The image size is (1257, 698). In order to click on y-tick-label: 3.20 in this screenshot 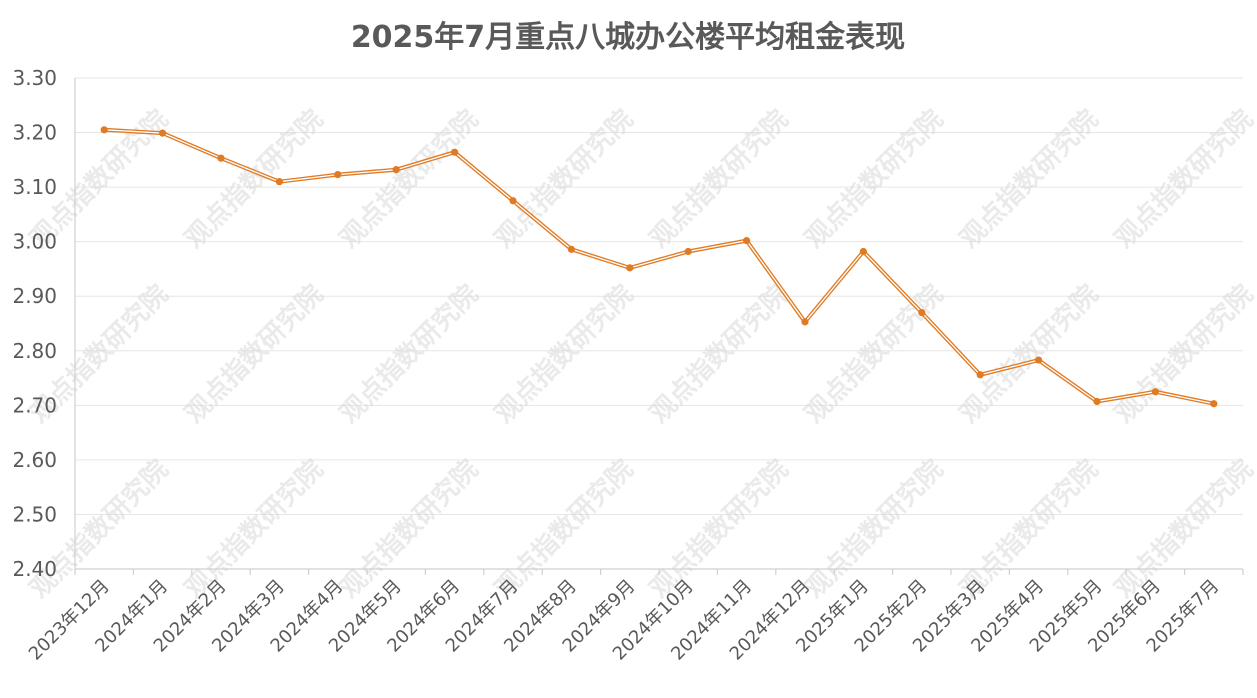, I will do `click(34, 133)`.